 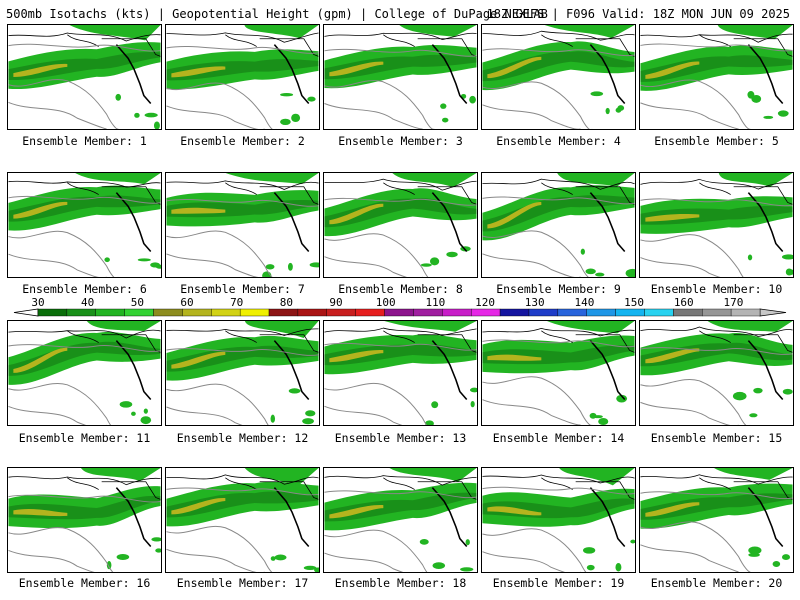 What do you see at coordinates (584, 302) in the screenshot?
I see `colorbar-tick-label: 140` at bounding box center [584, 302].